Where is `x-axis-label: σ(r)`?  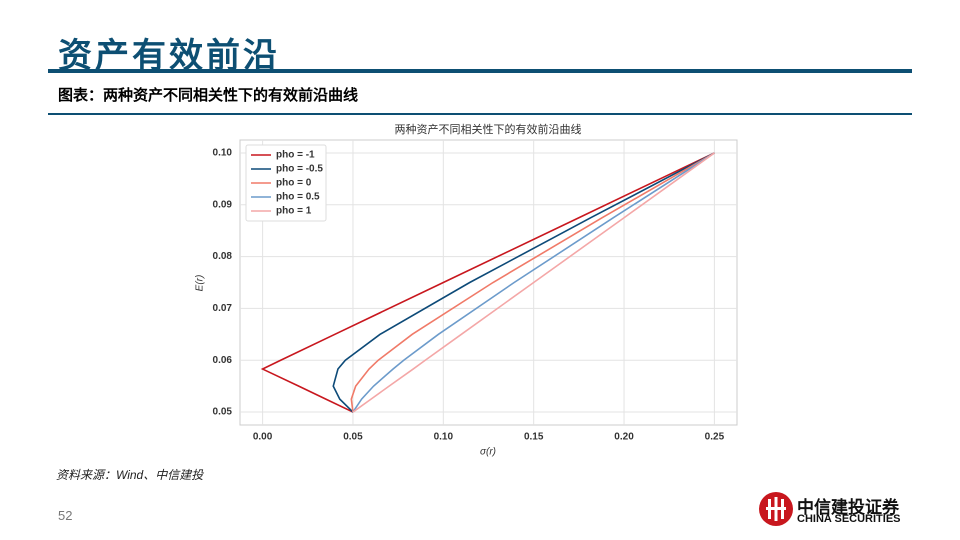
x-axis-label: σ(r) is located at coordinates (488, 452).